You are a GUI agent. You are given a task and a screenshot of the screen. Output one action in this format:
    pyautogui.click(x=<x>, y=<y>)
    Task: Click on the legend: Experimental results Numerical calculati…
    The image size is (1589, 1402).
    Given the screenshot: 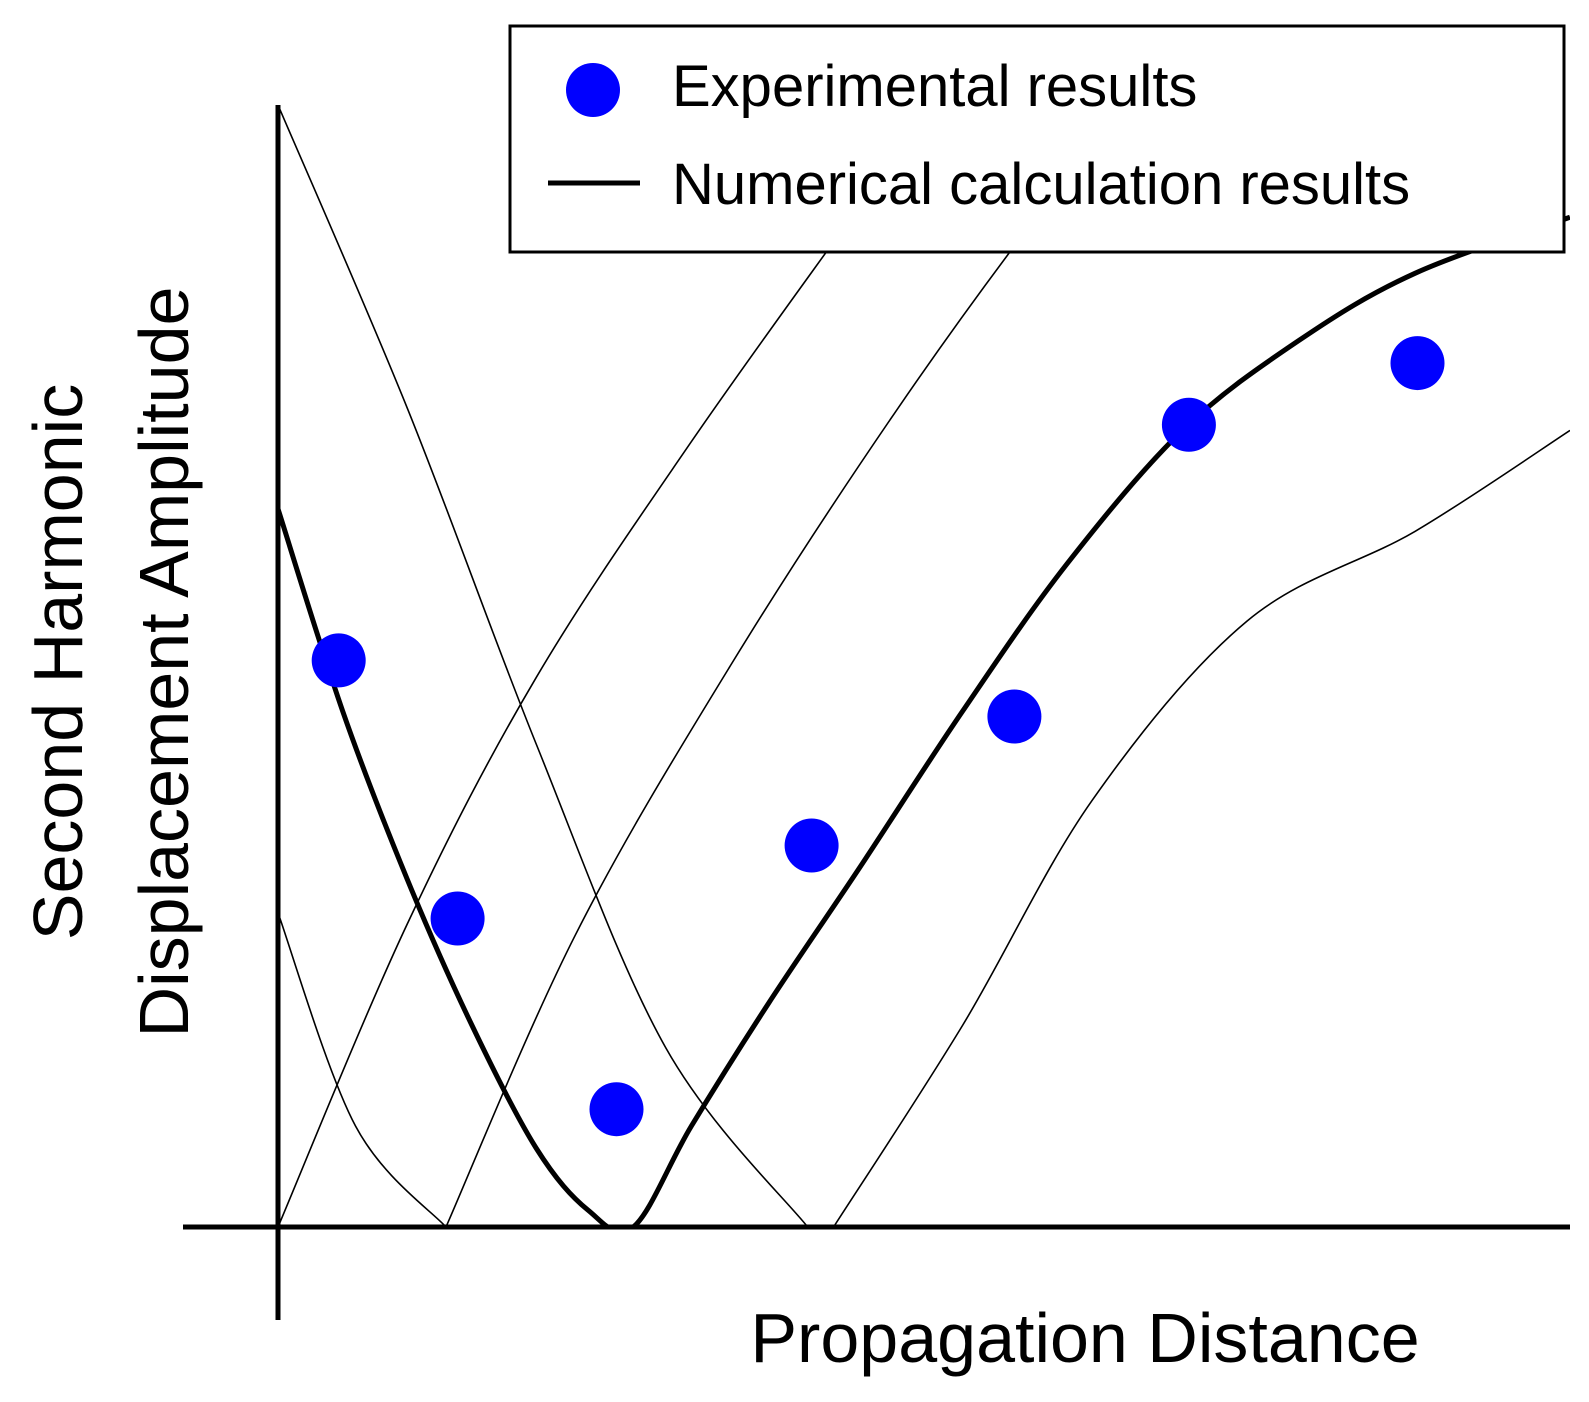 What is the action you would take?
    pyautogui.click(x=1037, y=139)
    